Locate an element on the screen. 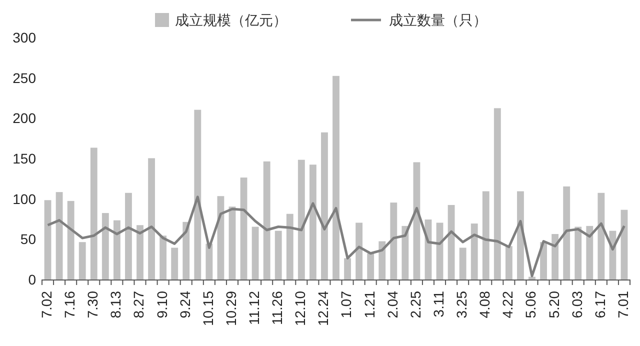  x-tick-label: 9.10 is located at coordinates (162, 304).